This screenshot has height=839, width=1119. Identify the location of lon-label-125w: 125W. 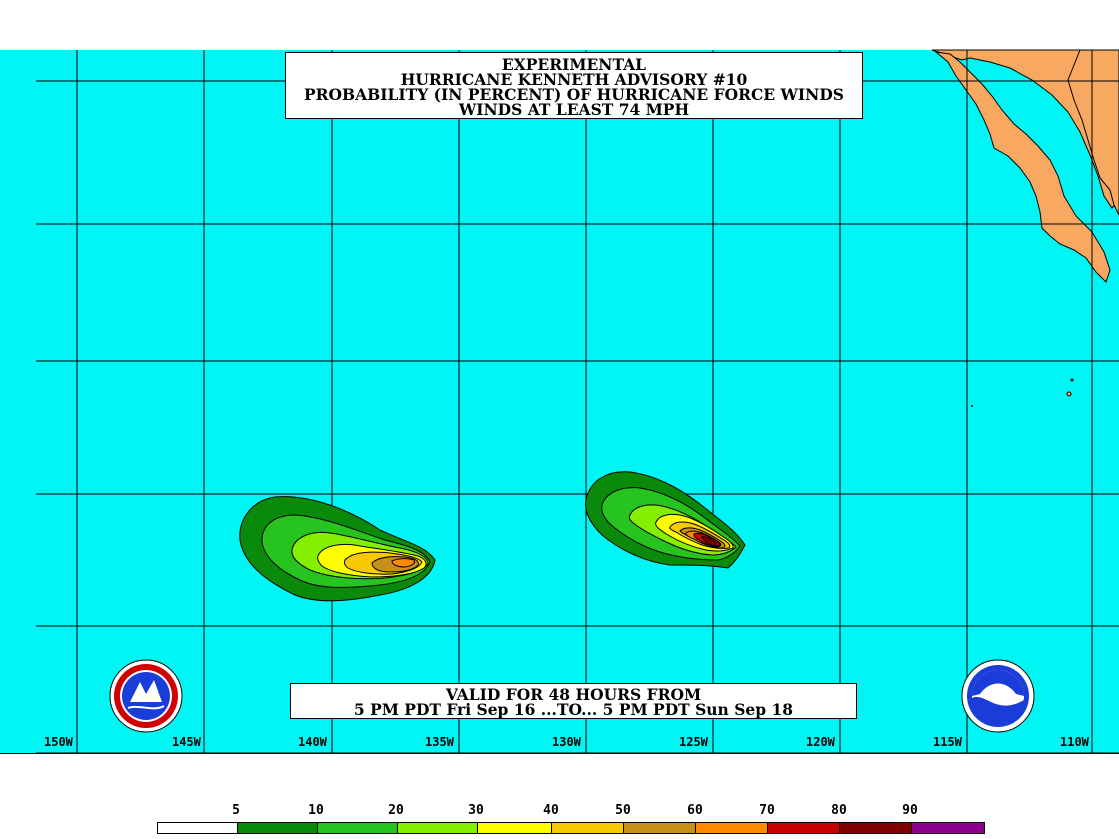
(693, 742).